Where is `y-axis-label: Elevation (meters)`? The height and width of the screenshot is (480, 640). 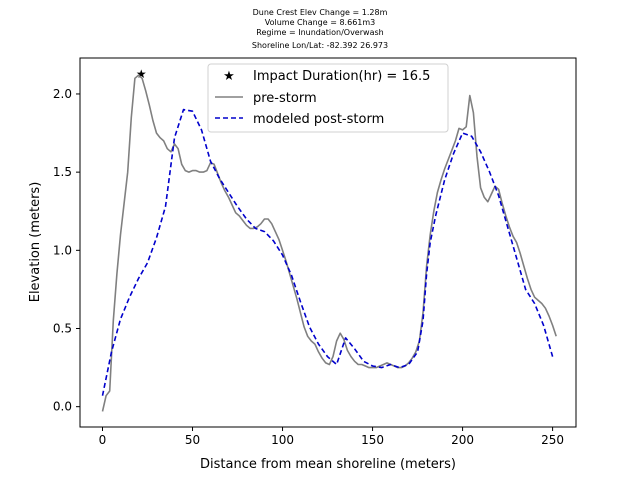 y-axis-label: Elevation (meters) is located at coordinates (35, 242).